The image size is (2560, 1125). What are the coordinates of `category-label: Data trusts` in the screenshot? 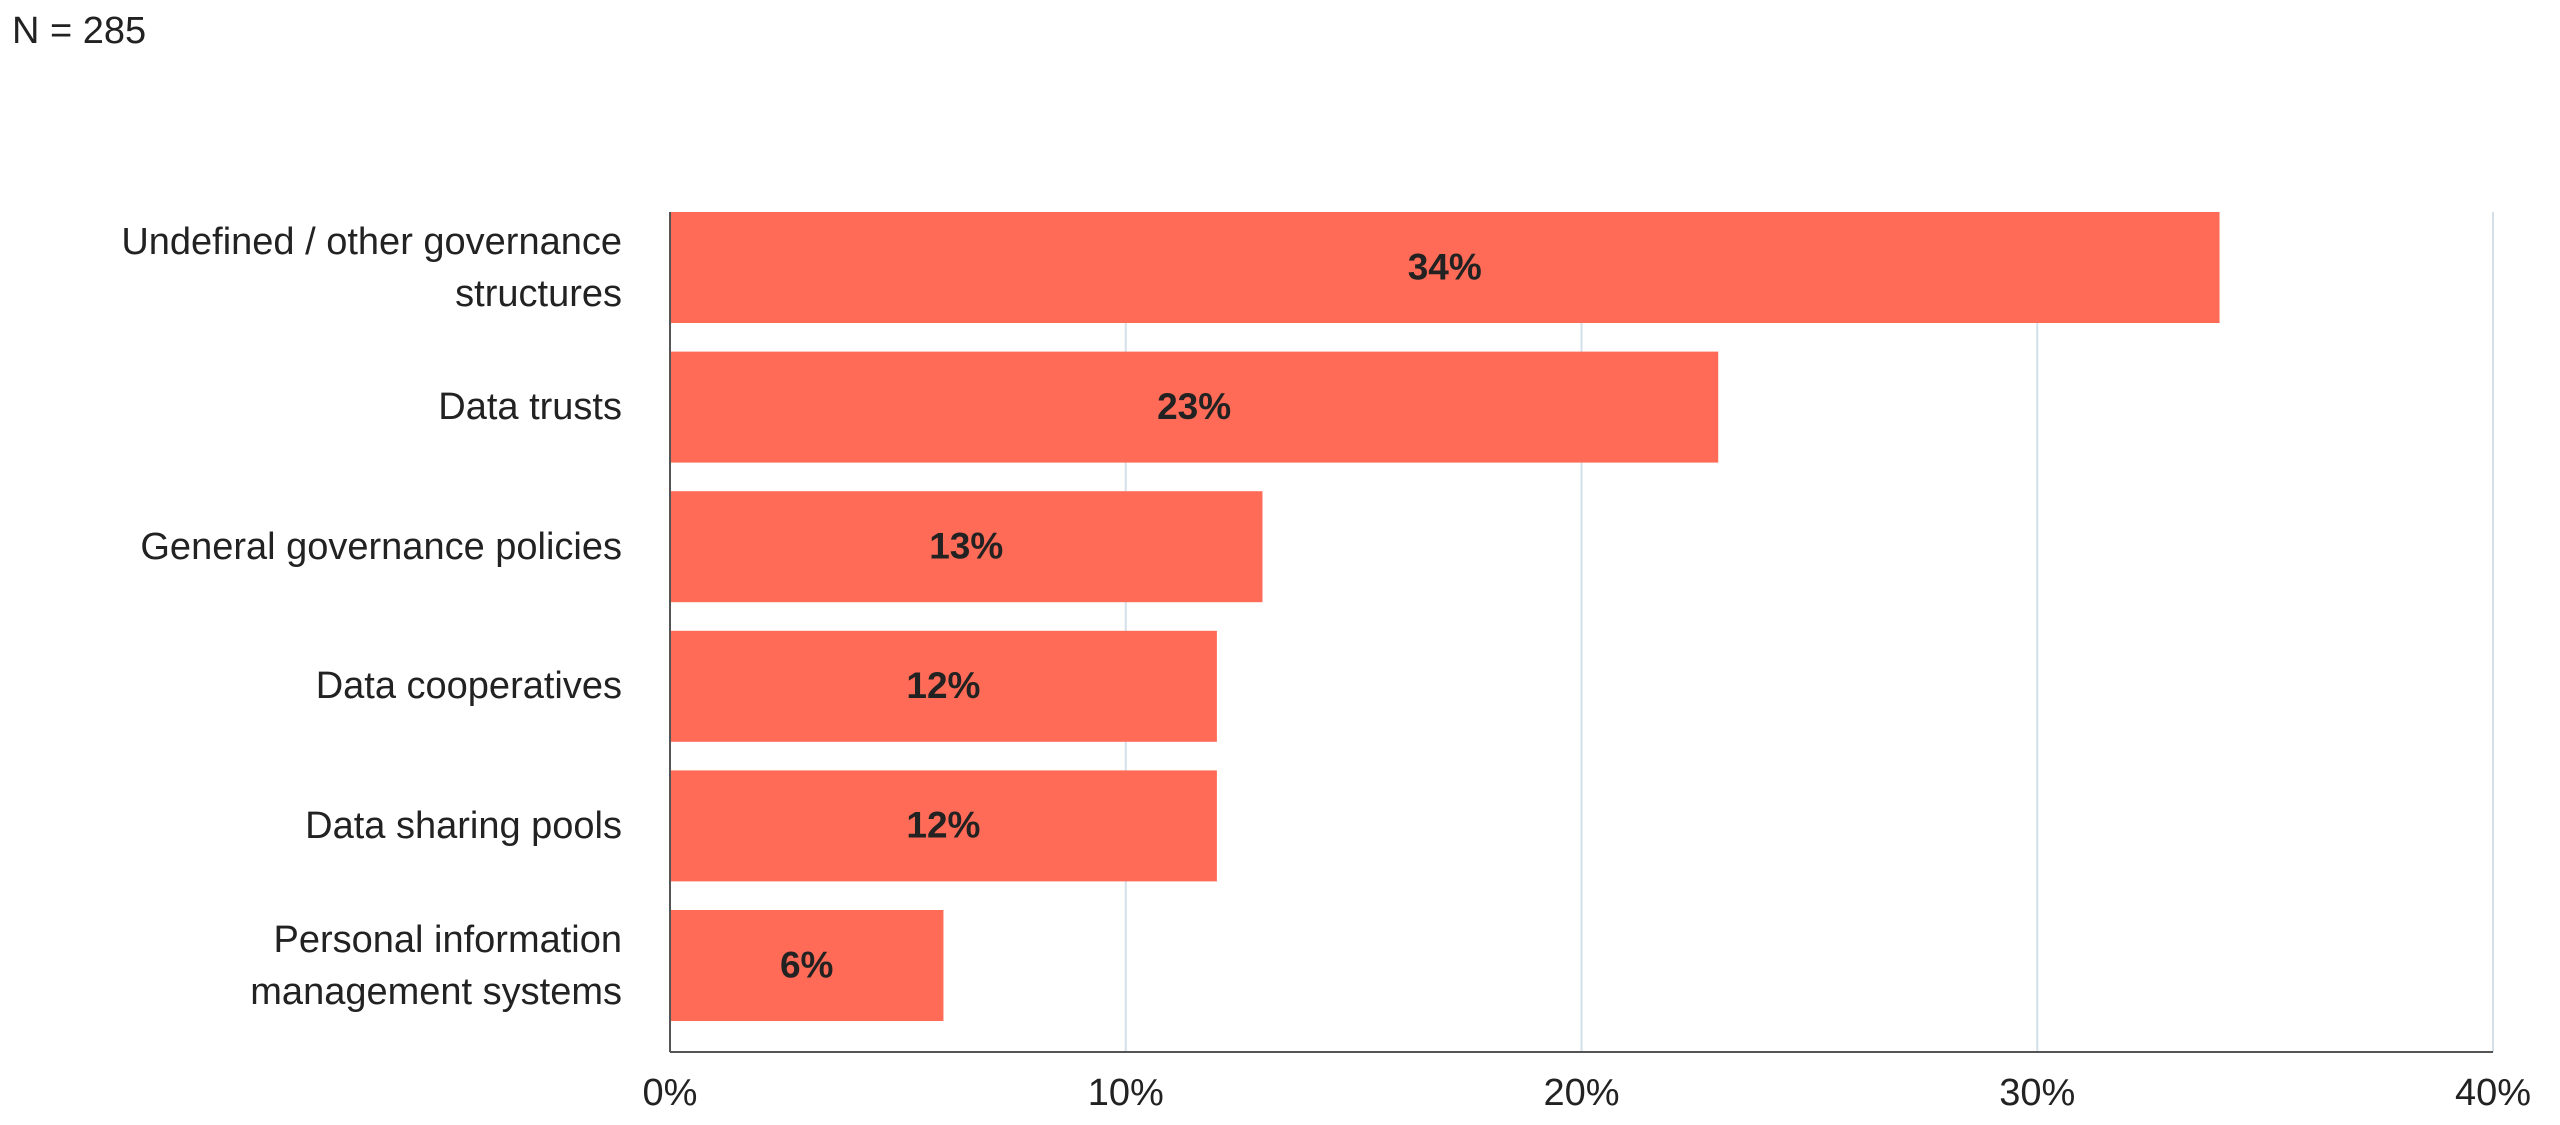 It's located at (530, 407).